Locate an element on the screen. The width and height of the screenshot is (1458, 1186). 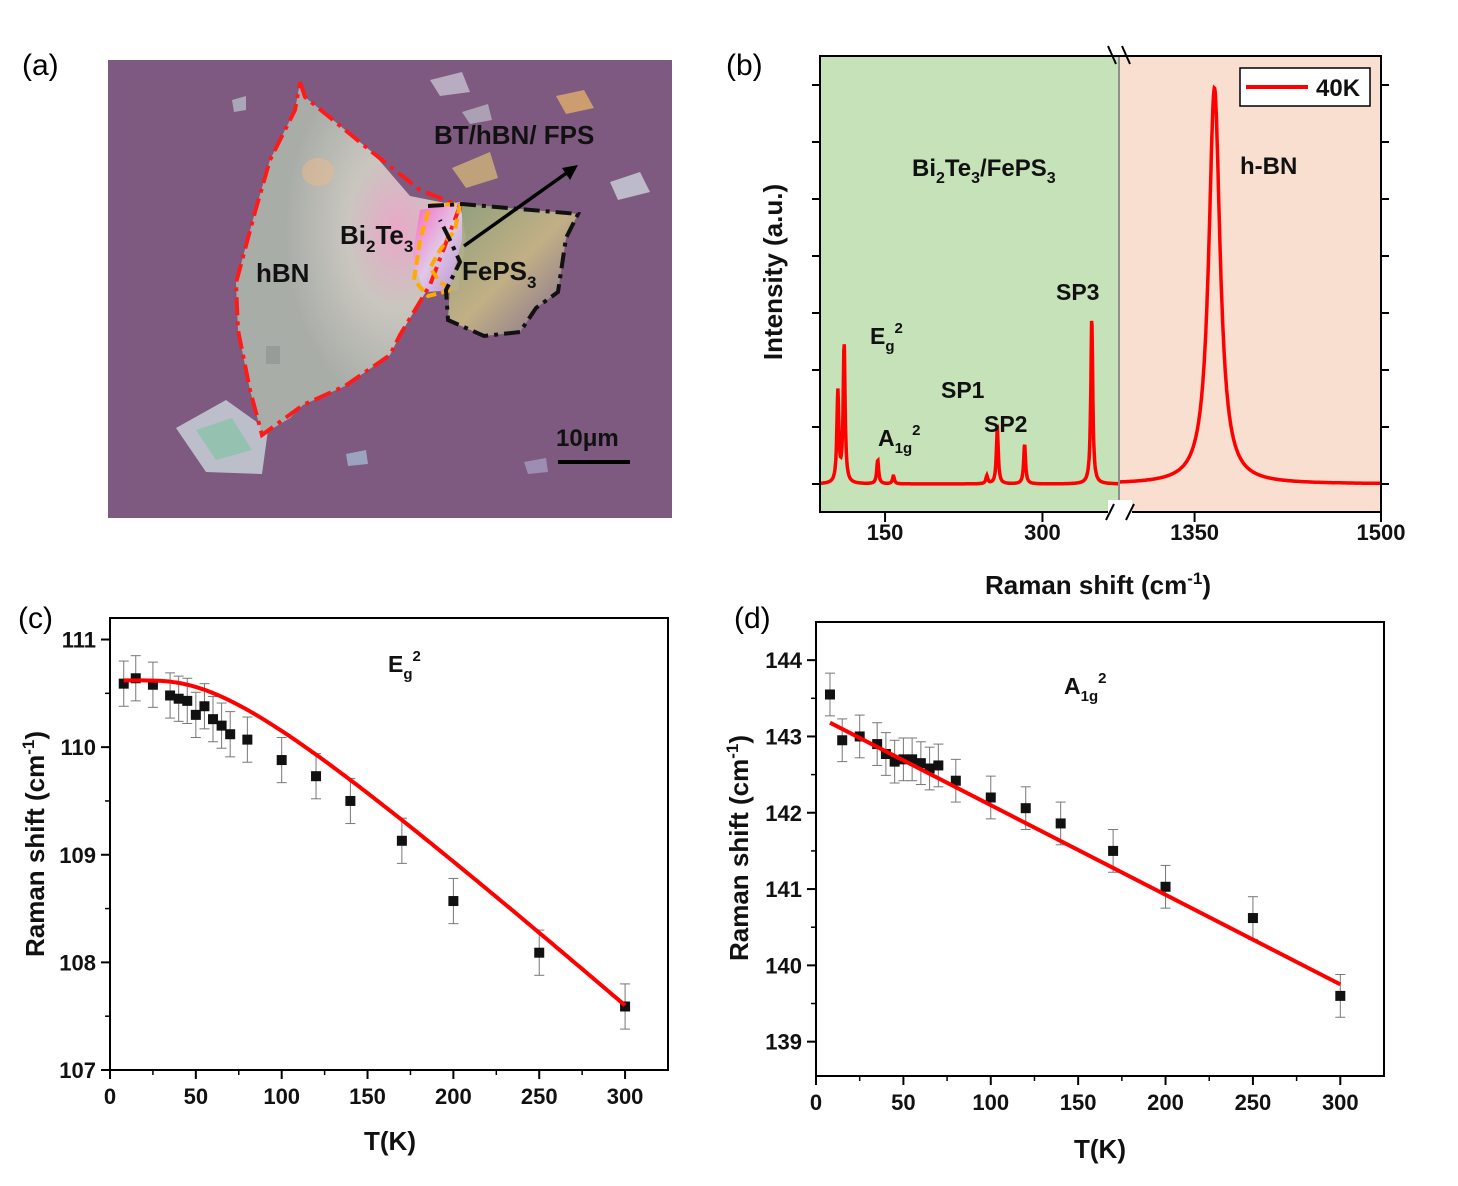
y-tick-label: 140 is located at coordinates (783, 965).